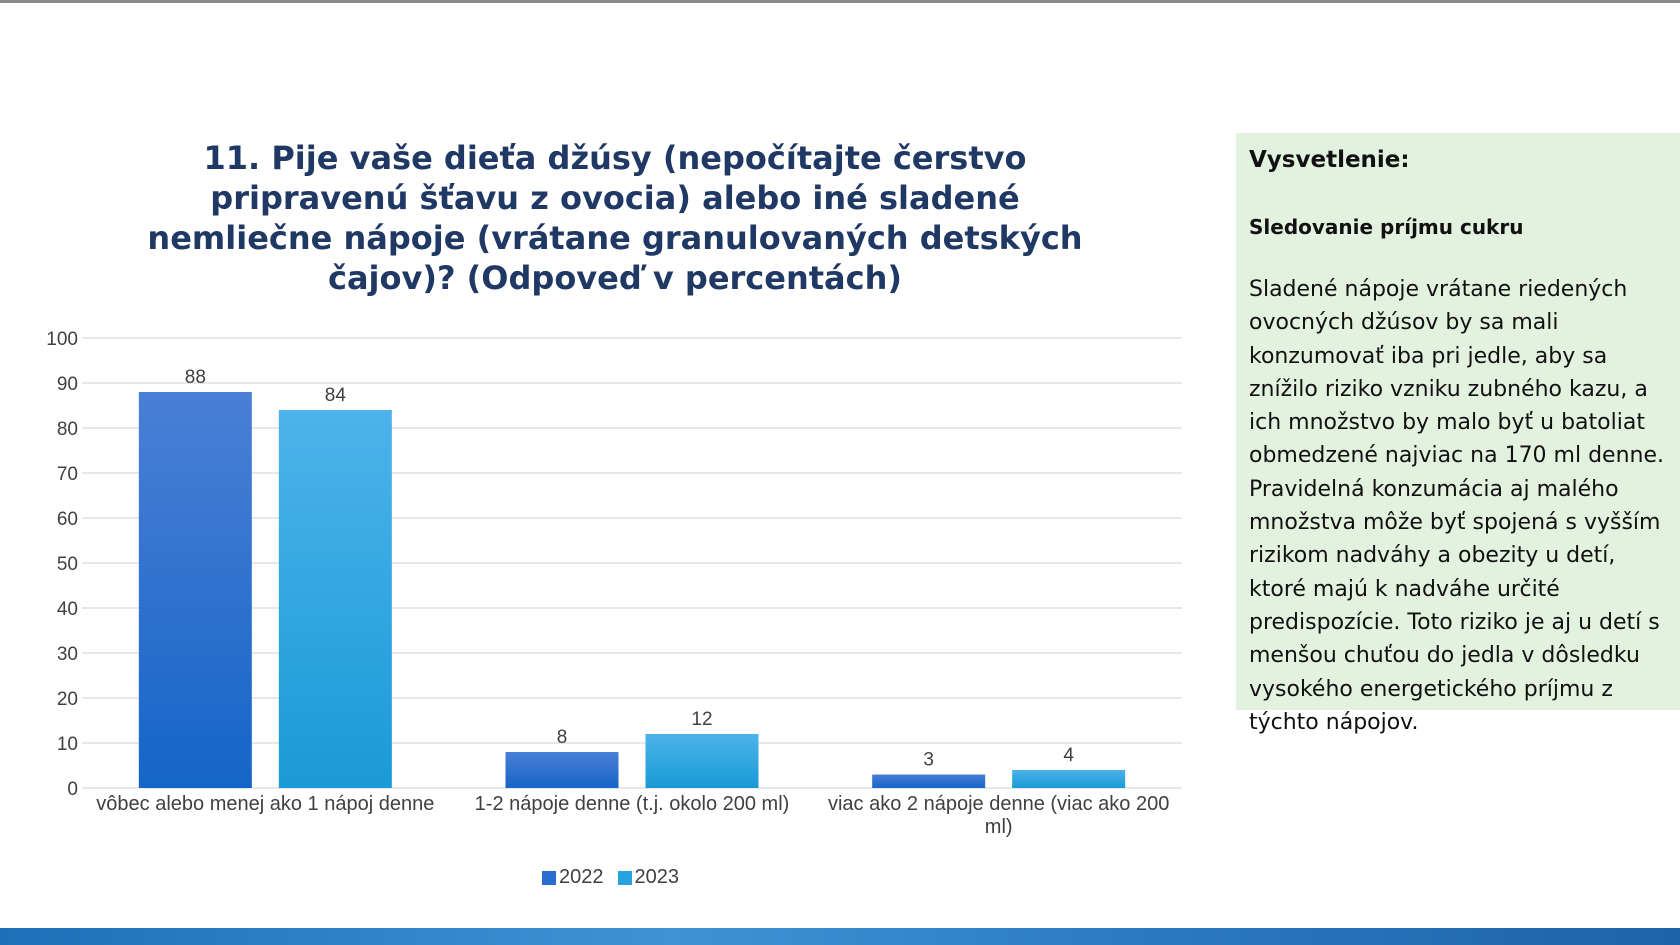 The image size is (1680, 945). I want to click on y-tick-label: 100, so click(62, 339).